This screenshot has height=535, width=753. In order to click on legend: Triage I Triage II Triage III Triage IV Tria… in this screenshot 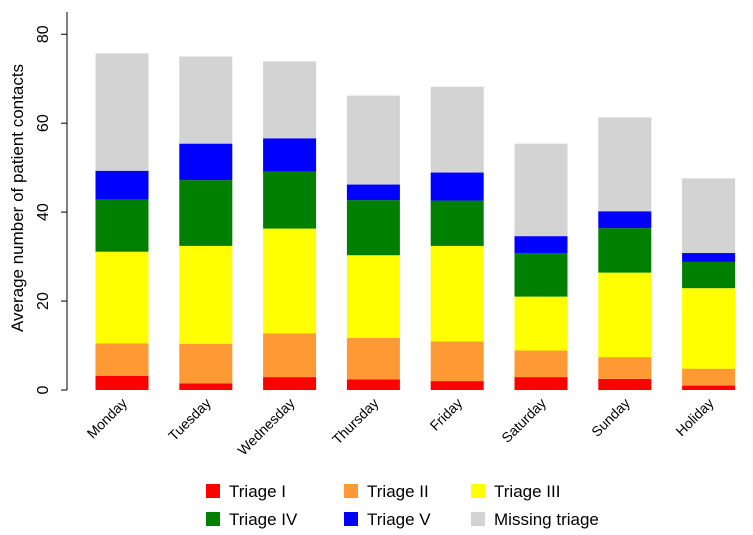, I will do `click(402, 505)`.